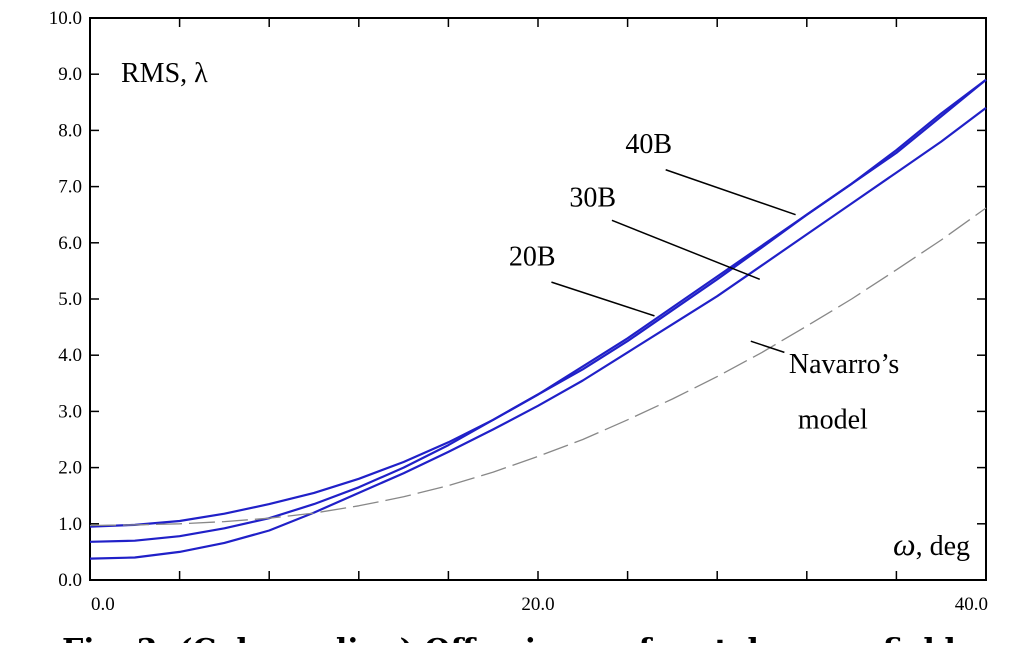  Describe the element at coordinates (70, 580) in the screenshot. I see `y-tick-label: 0.0` at that location.